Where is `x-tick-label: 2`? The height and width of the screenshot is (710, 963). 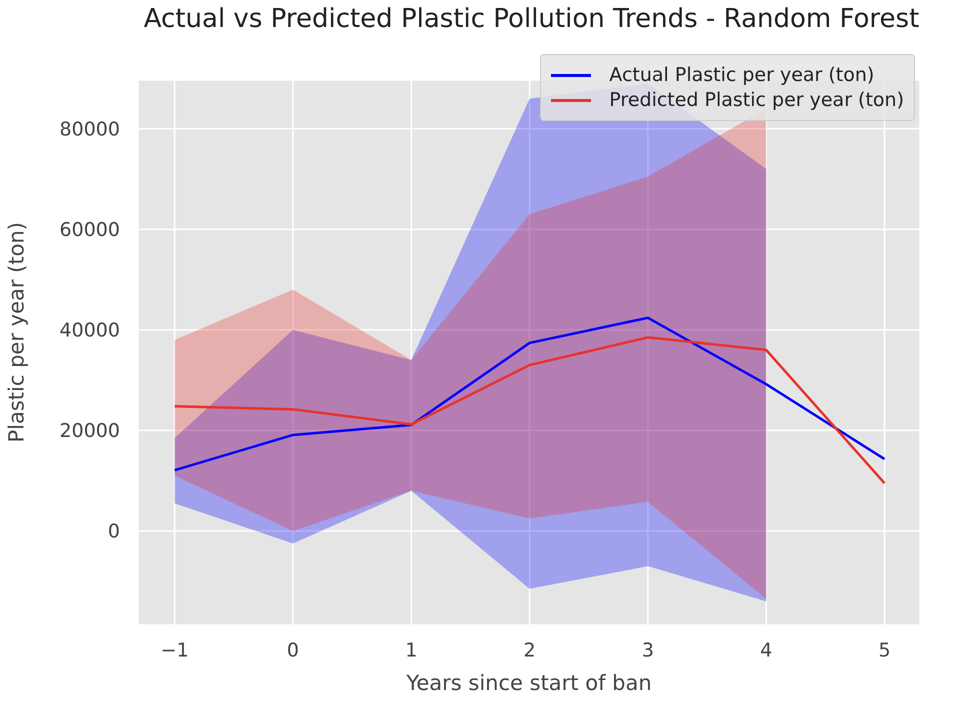
x-tick-label: 2 is located at coordinates (530, 650).